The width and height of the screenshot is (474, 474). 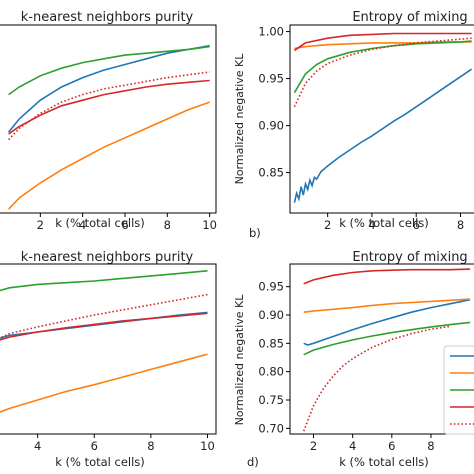 I want to click on panel-label: d), so click(x=253, y=462).